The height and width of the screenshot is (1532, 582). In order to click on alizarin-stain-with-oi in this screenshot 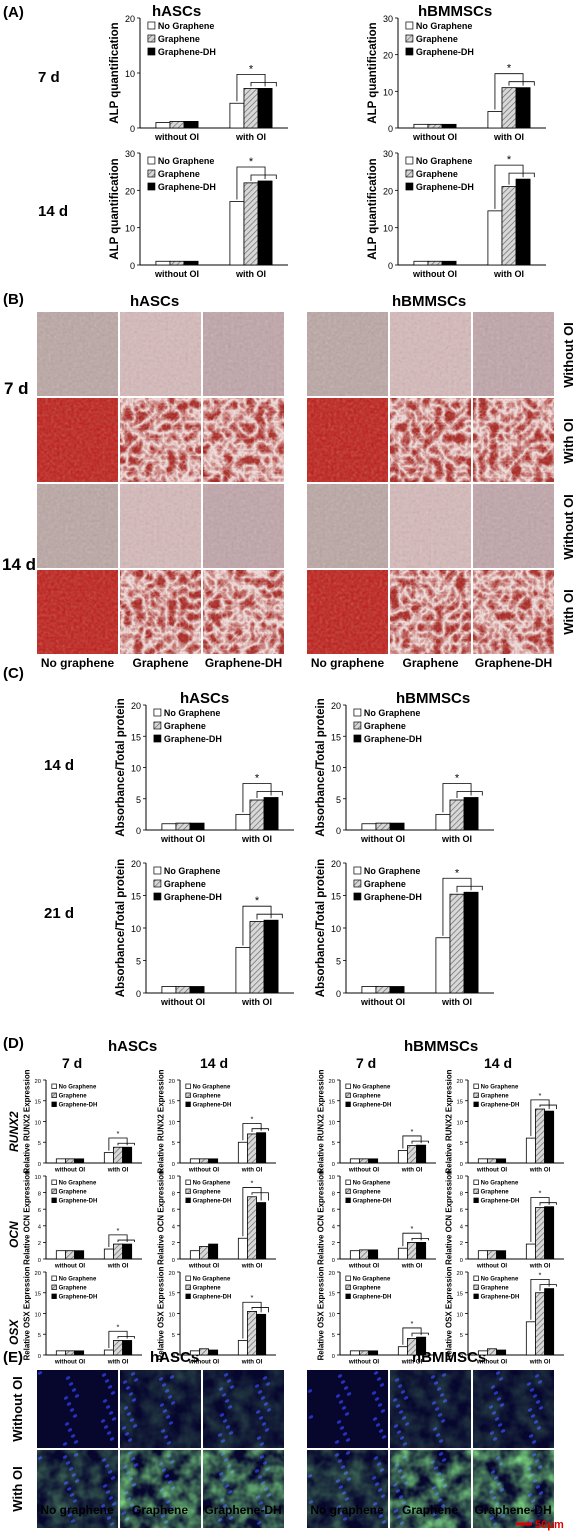, I will do `click(513, 440)`.